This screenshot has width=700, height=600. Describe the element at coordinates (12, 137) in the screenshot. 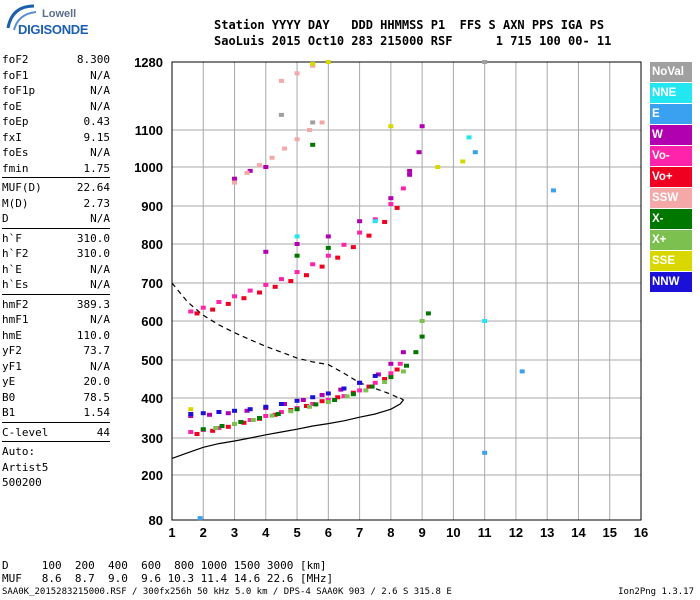

I see `param-name: fxI` at that location.